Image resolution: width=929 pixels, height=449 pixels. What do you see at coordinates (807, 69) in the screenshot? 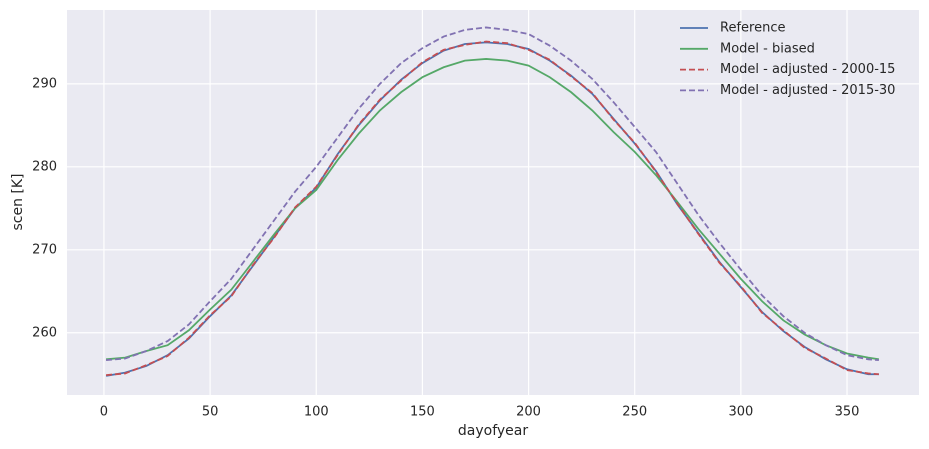
I see `legend-label: Model - adjusted - 2000-15` at bounding box center [807, 69].